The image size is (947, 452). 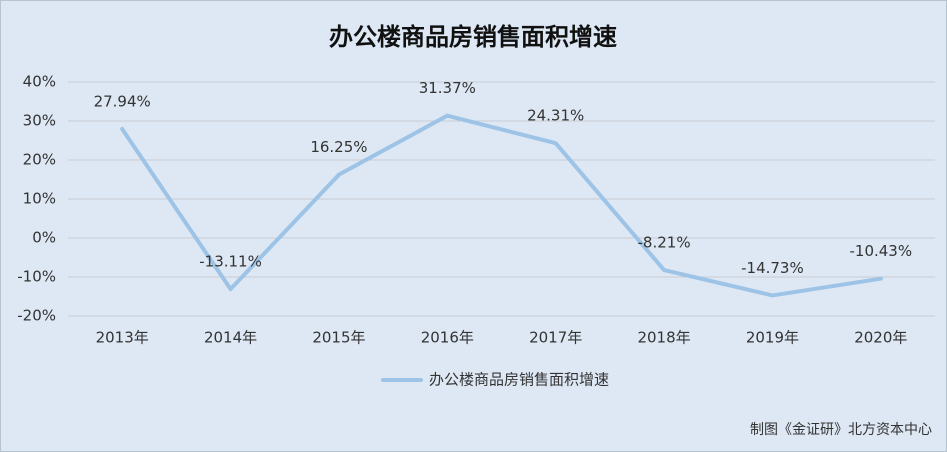 What do you see at coordinates (555, 338) in the screenshot?
I see `x-tick-label: 2017年` at bounding box center [555, 338].